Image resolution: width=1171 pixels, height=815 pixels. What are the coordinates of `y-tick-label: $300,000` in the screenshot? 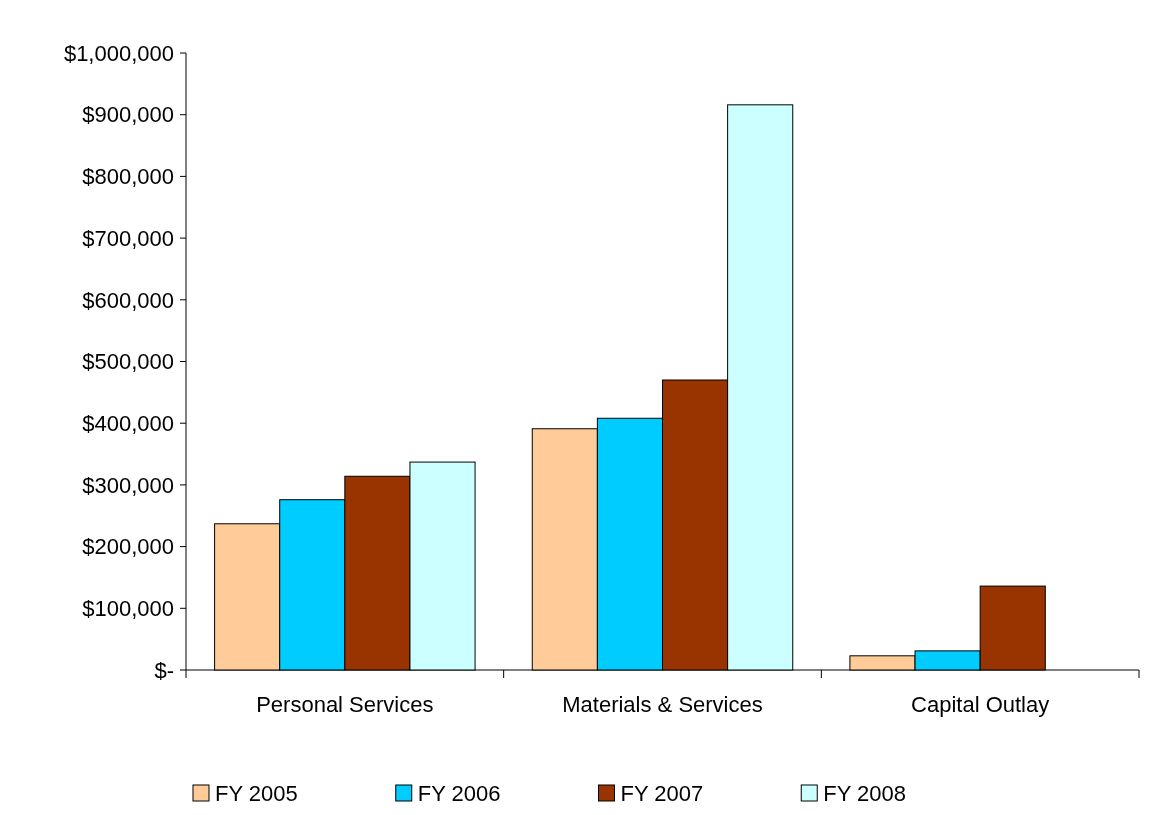 It's located at (128, 485).